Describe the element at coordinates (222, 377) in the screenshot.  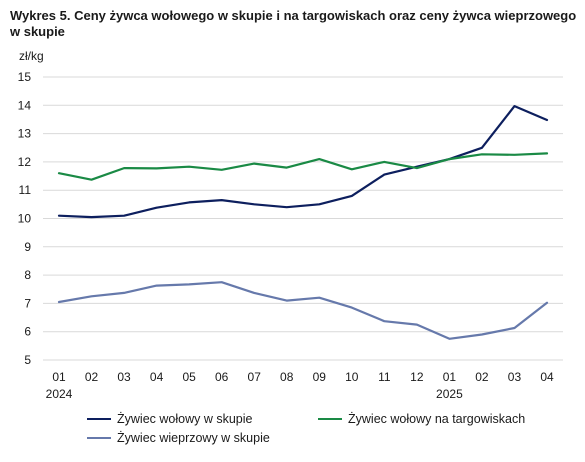
I see `x-tick-label: 06` at that location.